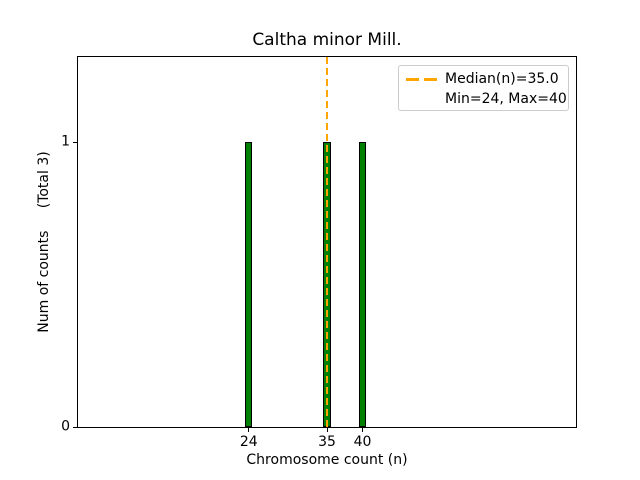 The height and width of the screenshot is (480, 640). What do you see at coordinates (65, 426) in the screenshot?
I see `y-tick-label-0: 0` at bounding box center [65, 426].